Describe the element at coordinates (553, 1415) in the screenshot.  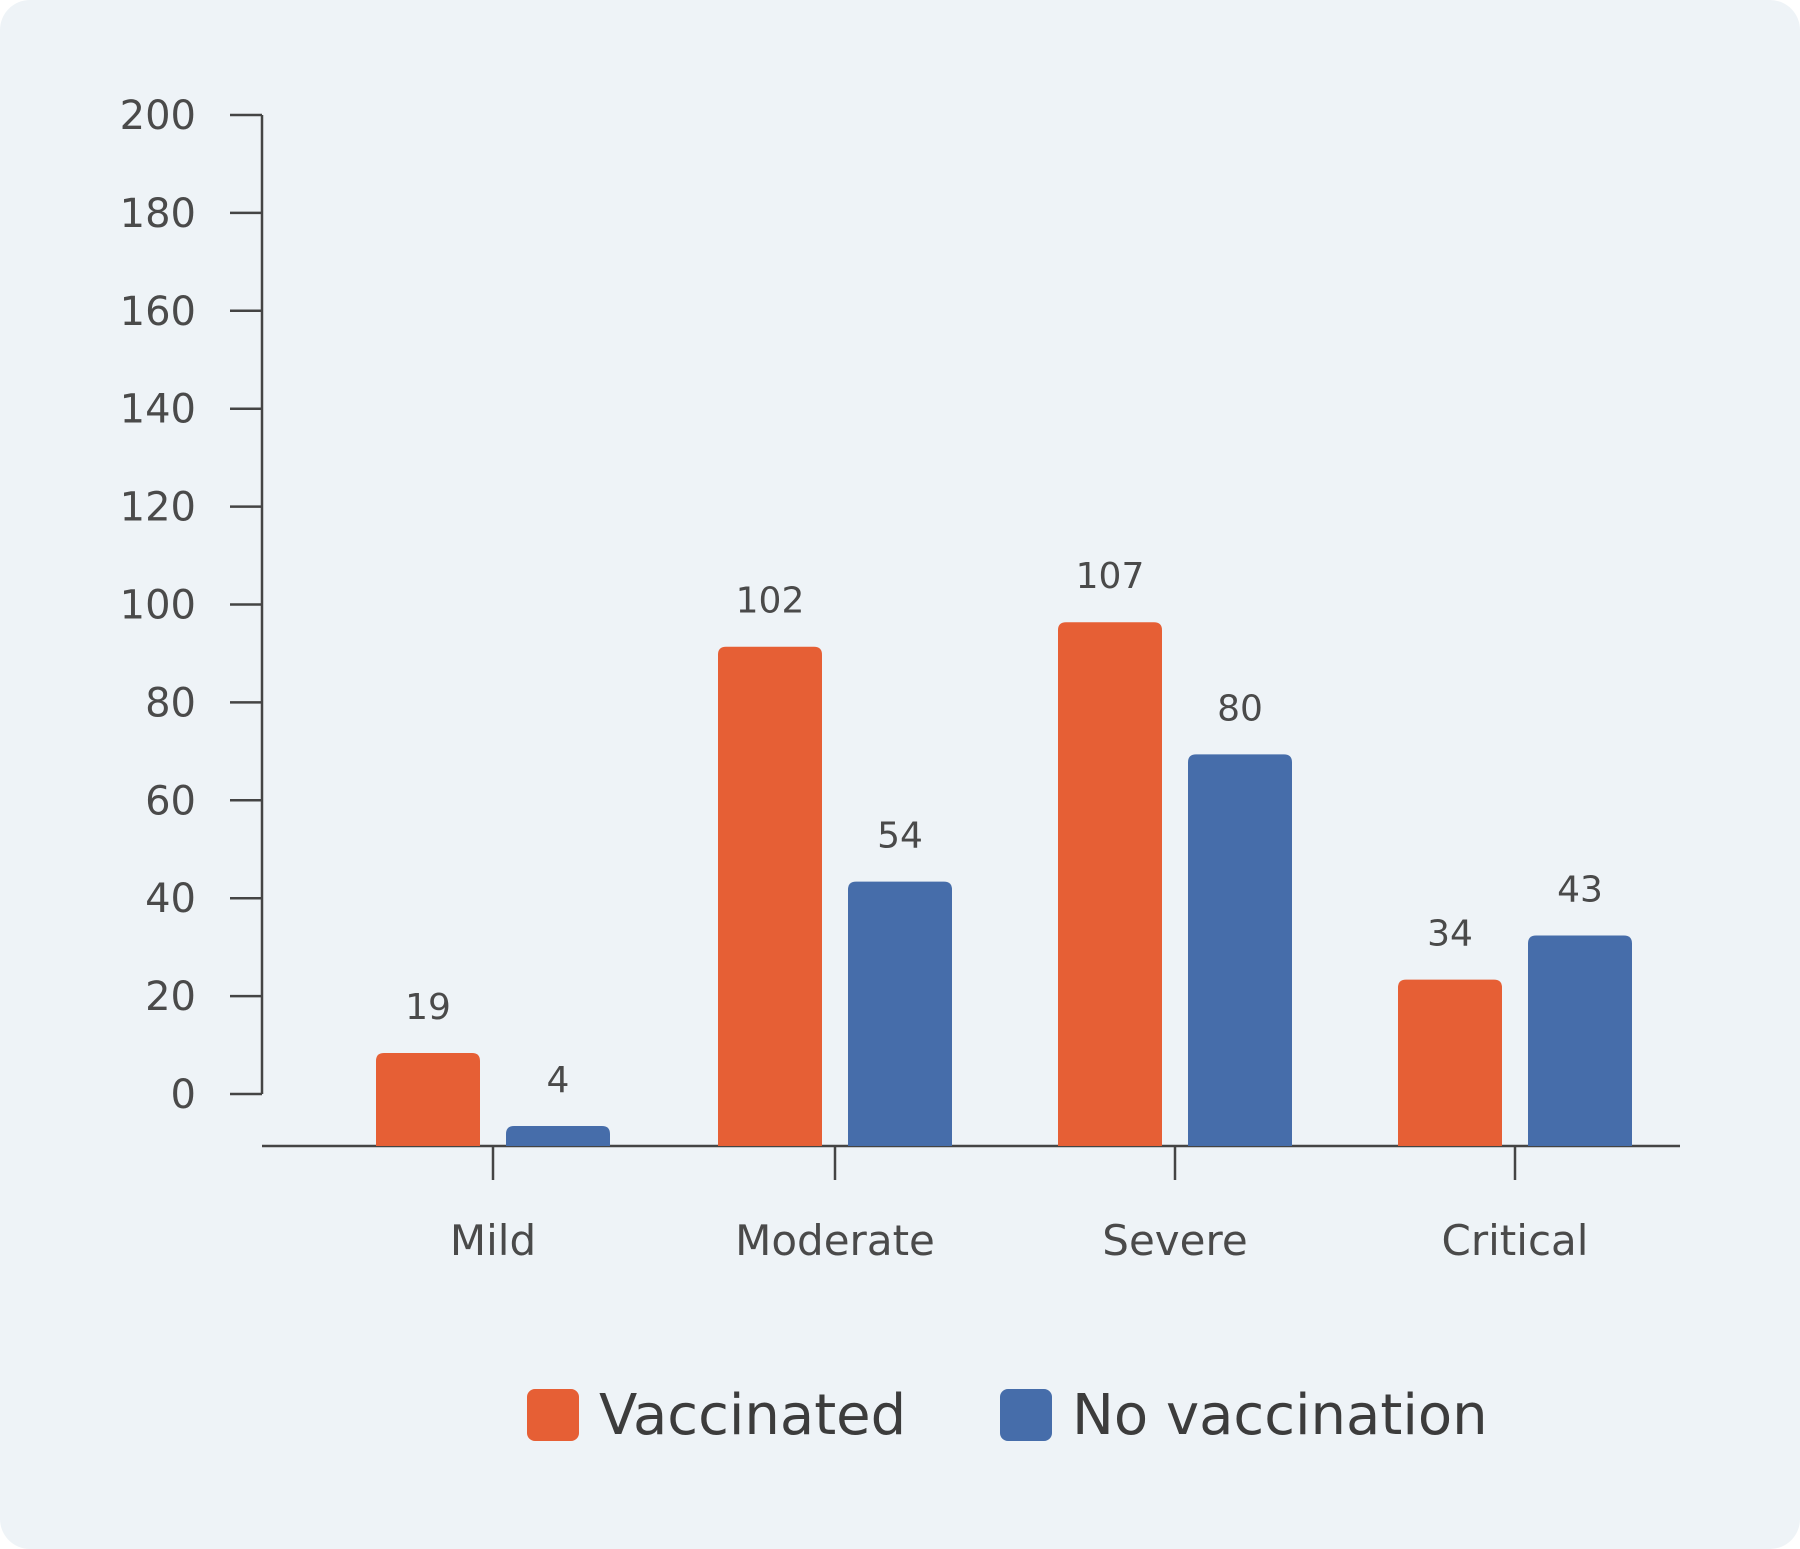
I see `legend-swatch-vaccinated` at that location.